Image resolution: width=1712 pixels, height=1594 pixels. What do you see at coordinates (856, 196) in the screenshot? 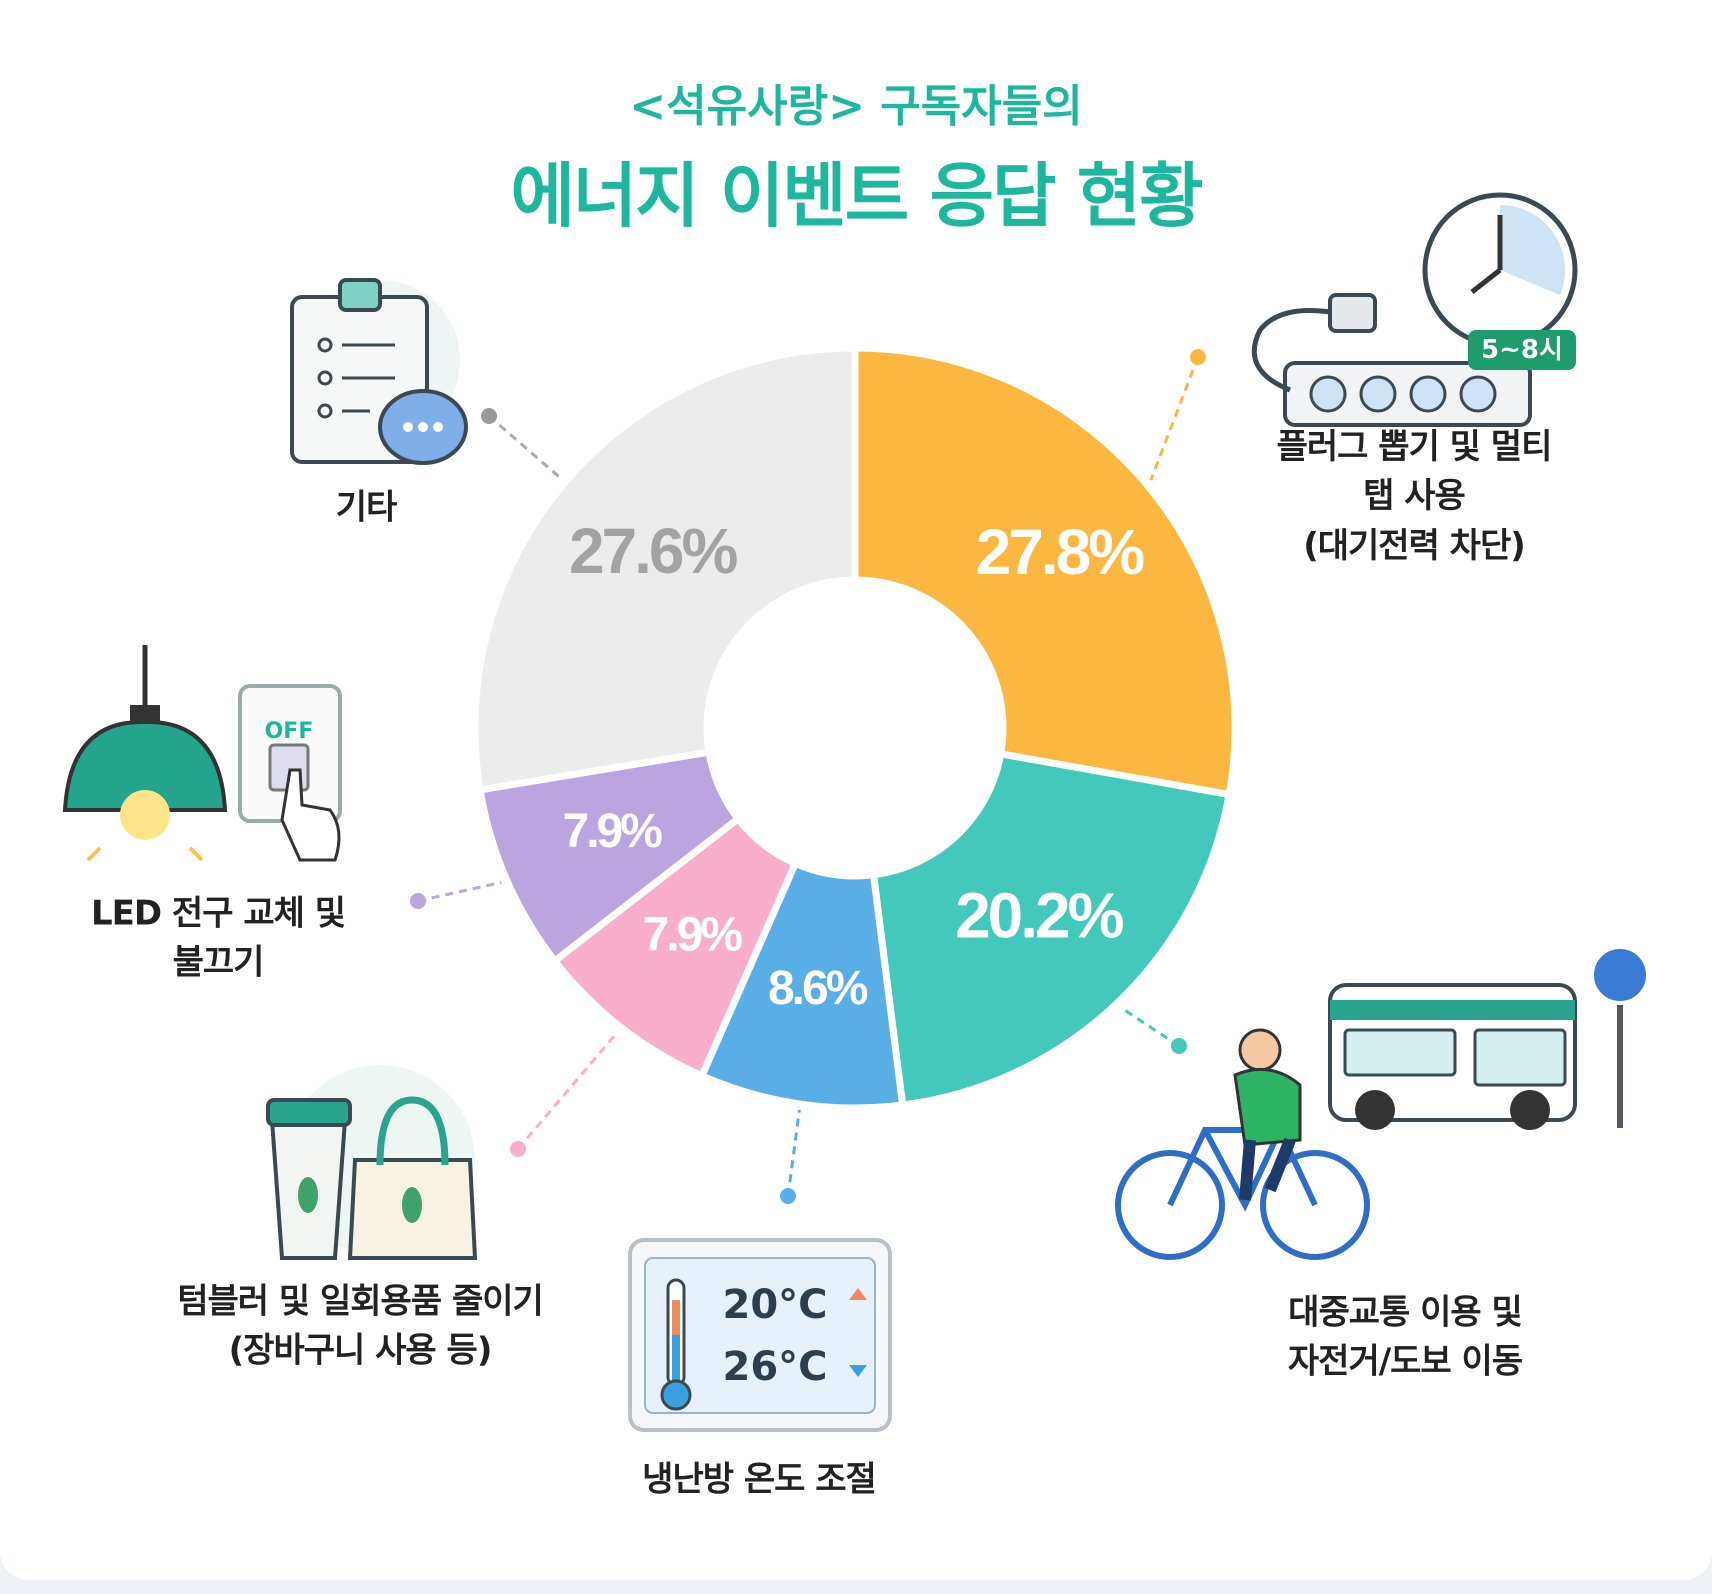
I see `chart-title: 에너지 이벤트 응답 현황` at bounding box center [856, 196].